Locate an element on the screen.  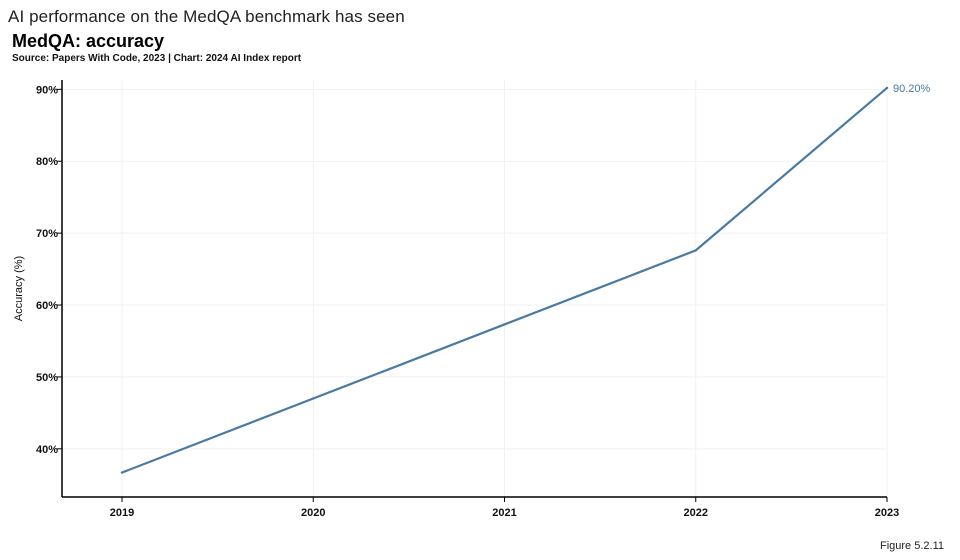
data-label-0: 90.20% is located at coordinates (912, 89).